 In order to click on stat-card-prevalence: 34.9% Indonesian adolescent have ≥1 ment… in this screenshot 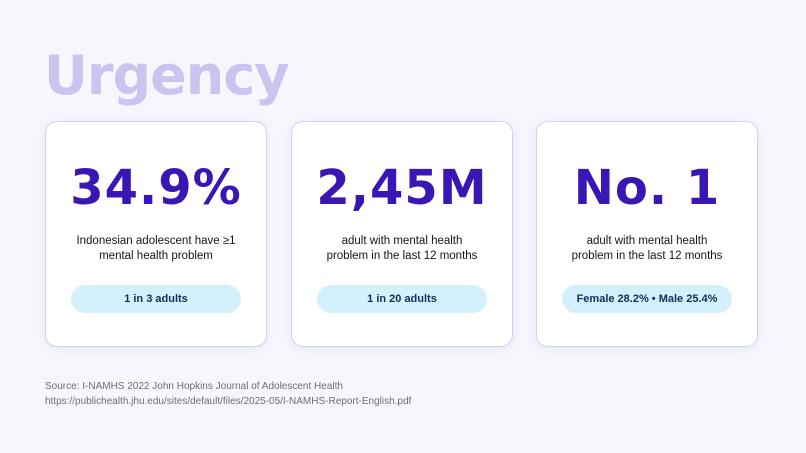, I will do `click(156, 234)`.